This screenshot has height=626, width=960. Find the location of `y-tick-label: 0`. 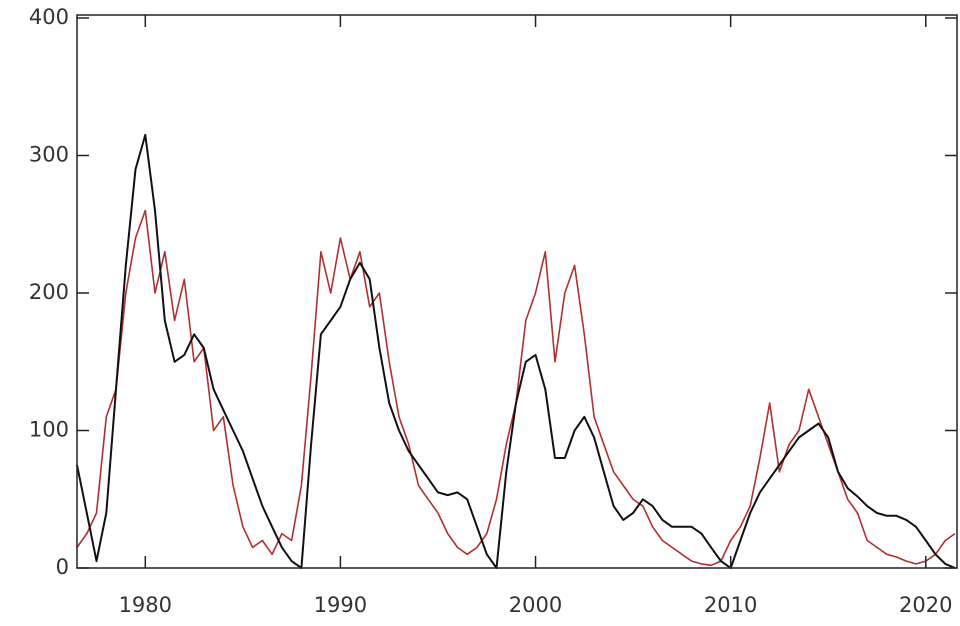

y-tick-label: 0 is located at coordinates (62, 567).